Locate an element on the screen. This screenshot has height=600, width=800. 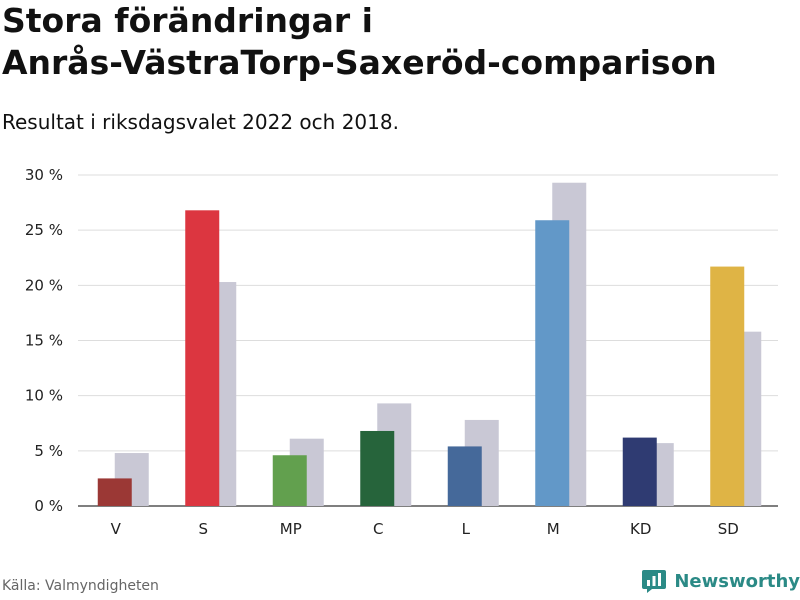
bar-2022-m is located at coordinates (552, 363).